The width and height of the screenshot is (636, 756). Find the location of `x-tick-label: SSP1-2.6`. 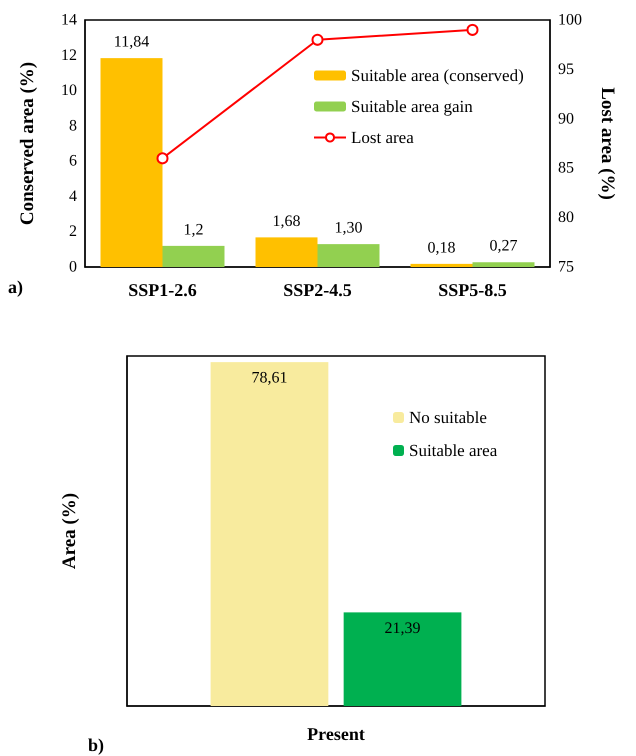

x-tick-label: SSP1-2.6 is located at coordinates (162, 290).